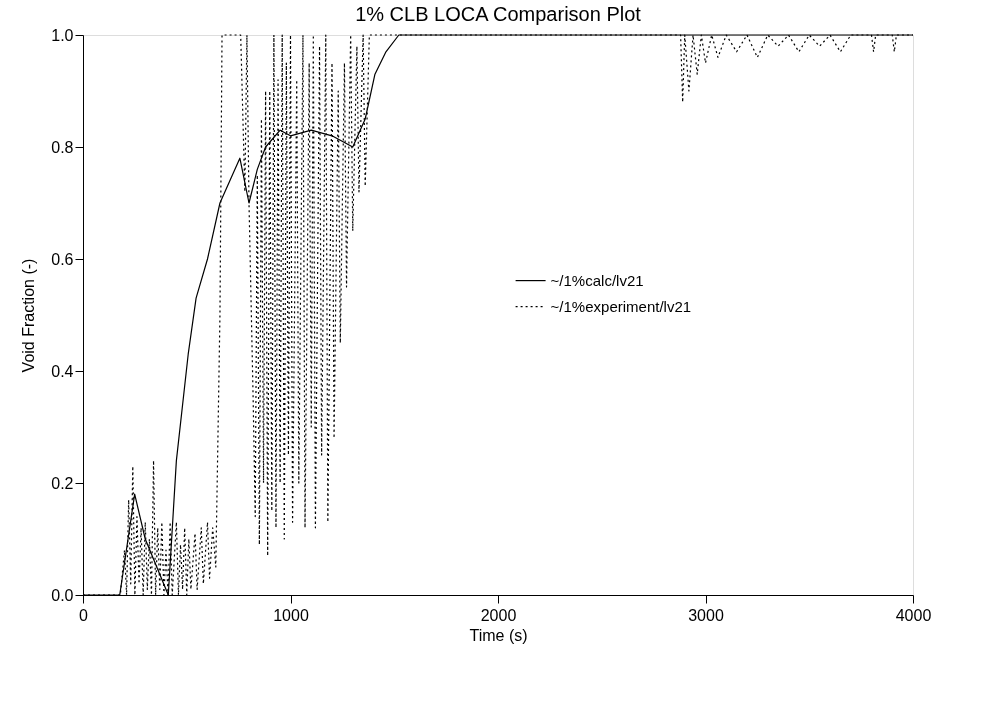  Describe the element at coordinates (62, 371) in the screenshot. I see `y-tick-label: 0.4` at that location.